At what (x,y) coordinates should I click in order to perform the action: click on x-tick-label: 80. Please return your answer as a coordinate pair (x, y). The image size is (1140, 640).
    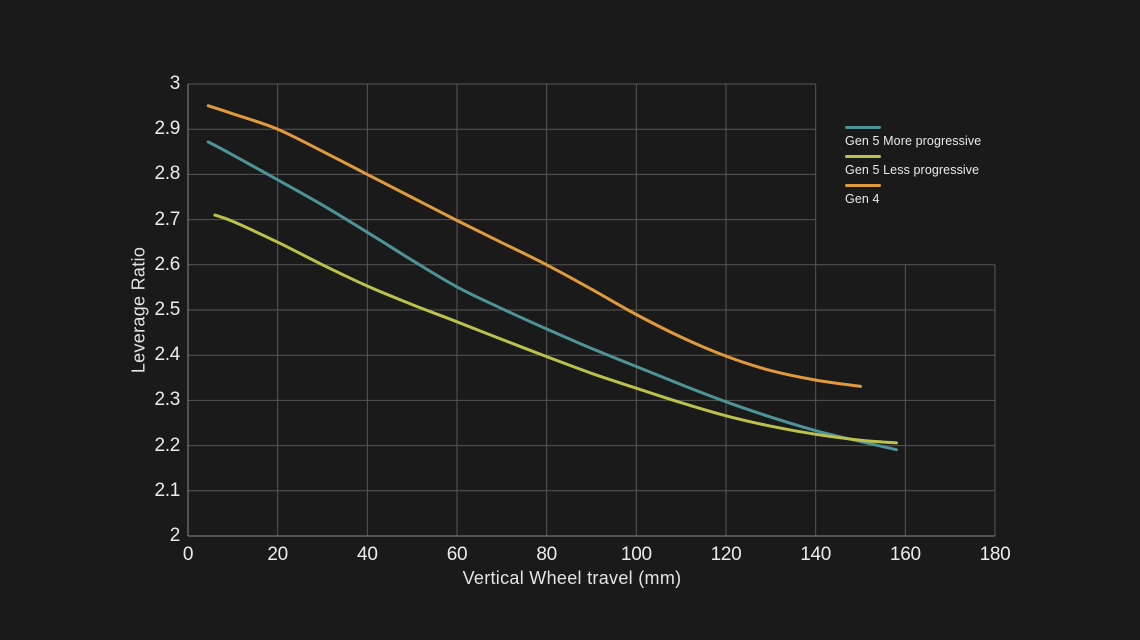
    Looking at the image, I should click on (546, 554).